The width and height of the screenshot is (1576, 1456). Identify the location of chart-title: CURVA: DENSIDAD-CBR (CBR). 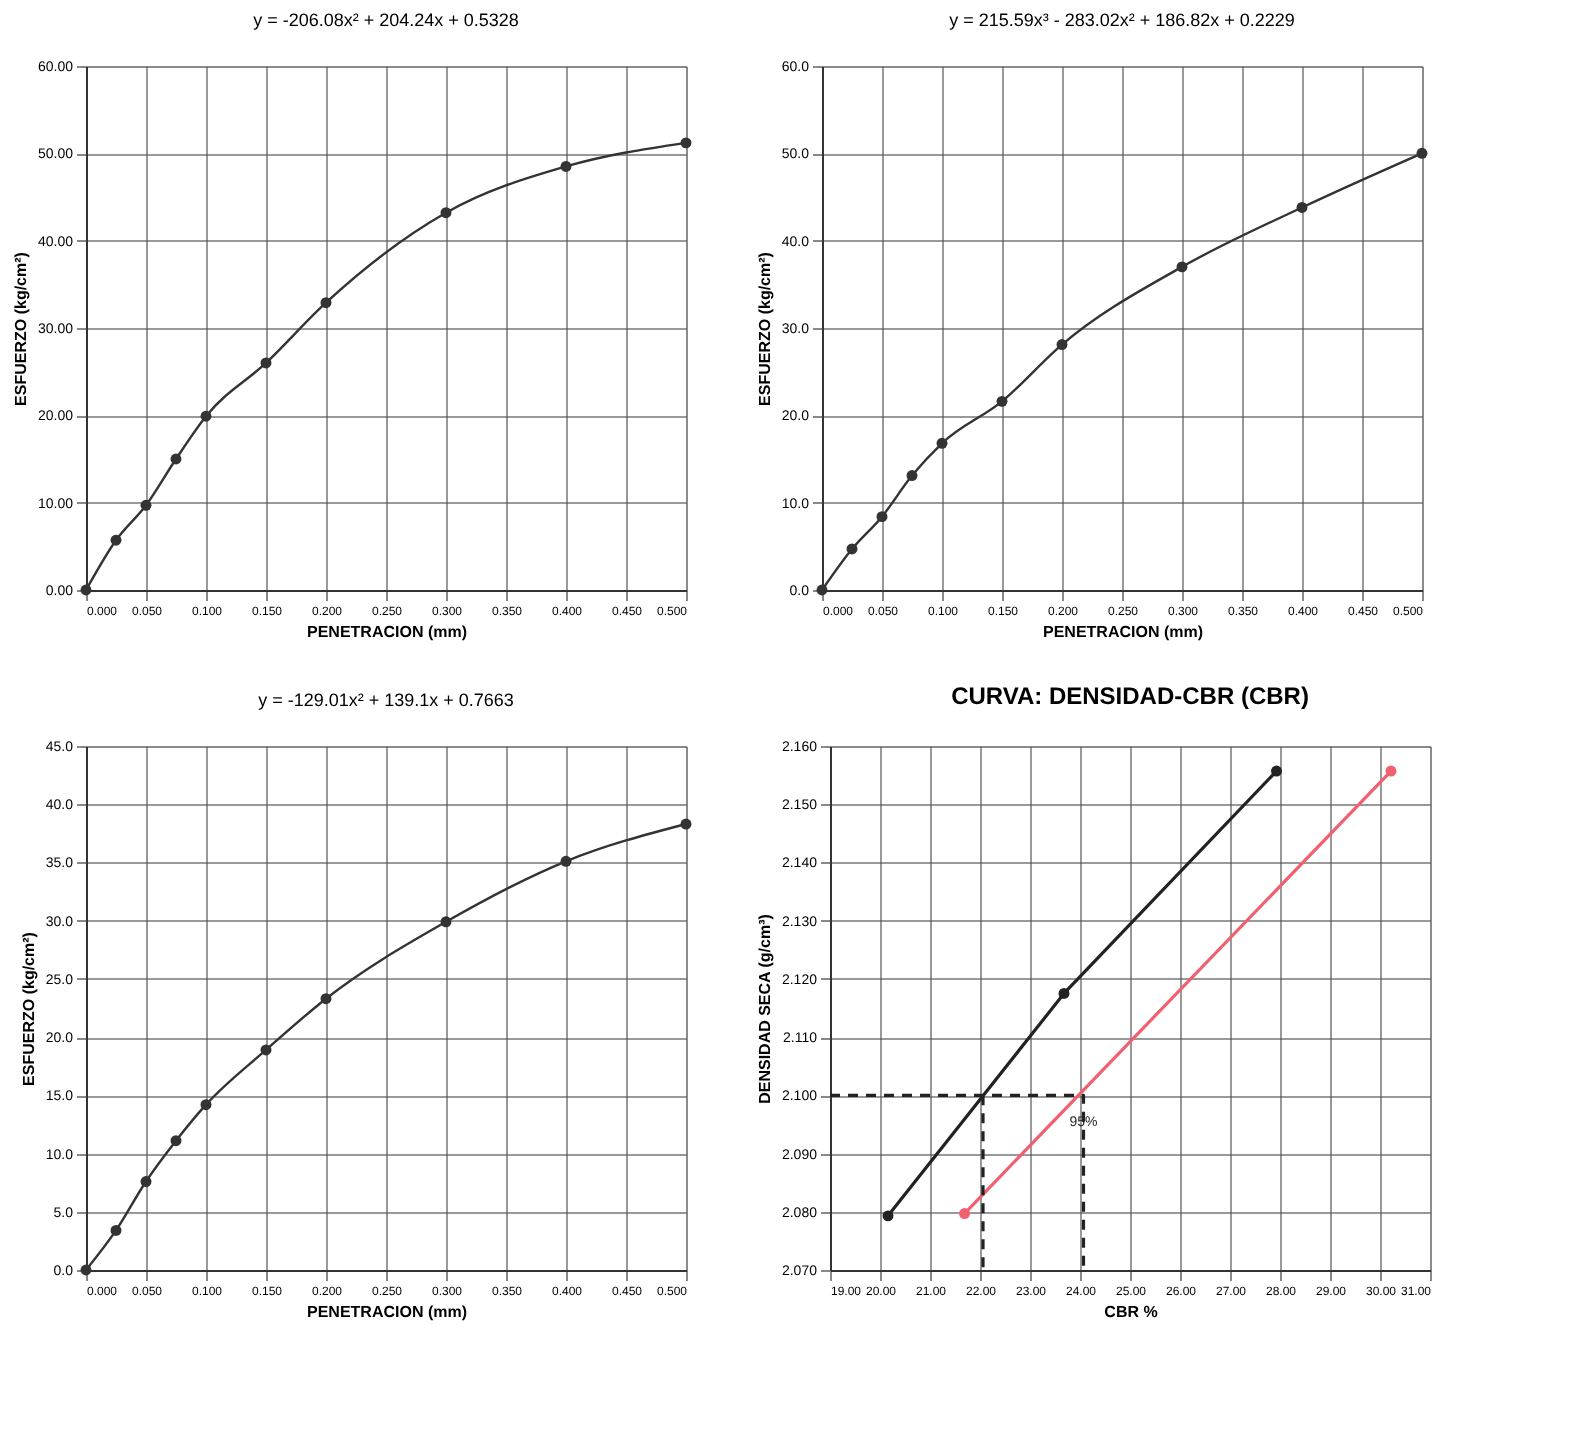
(1130, 696).